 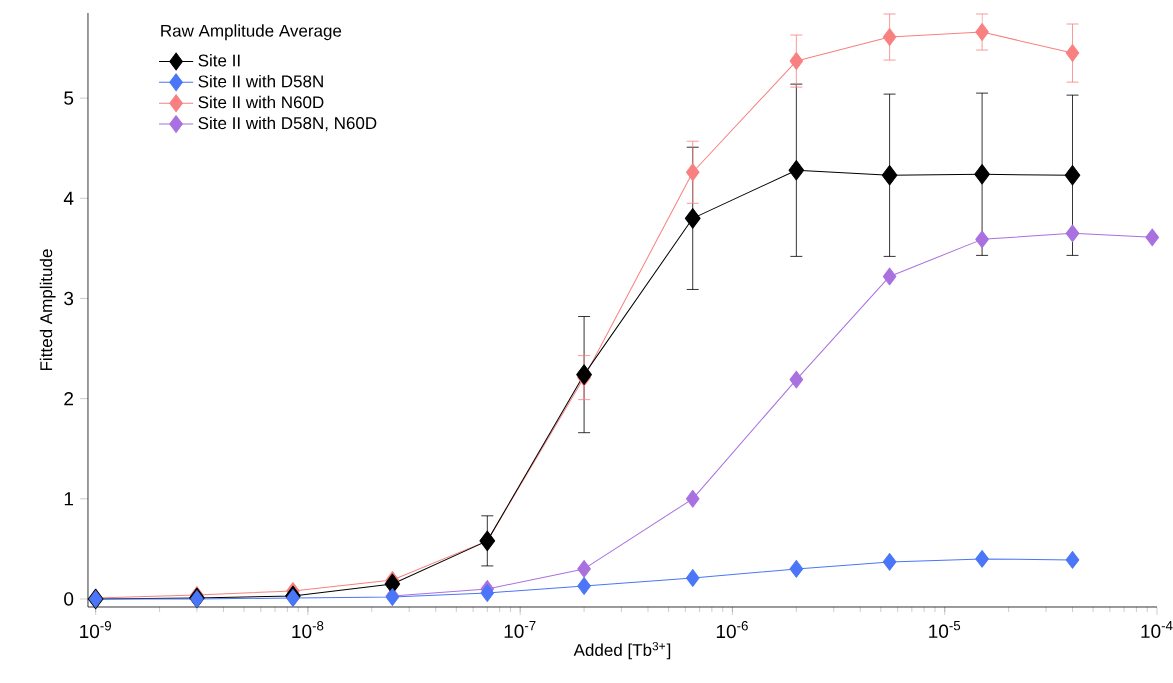 I want to click on y-tick-label: 2, so click(x=69, y=399).